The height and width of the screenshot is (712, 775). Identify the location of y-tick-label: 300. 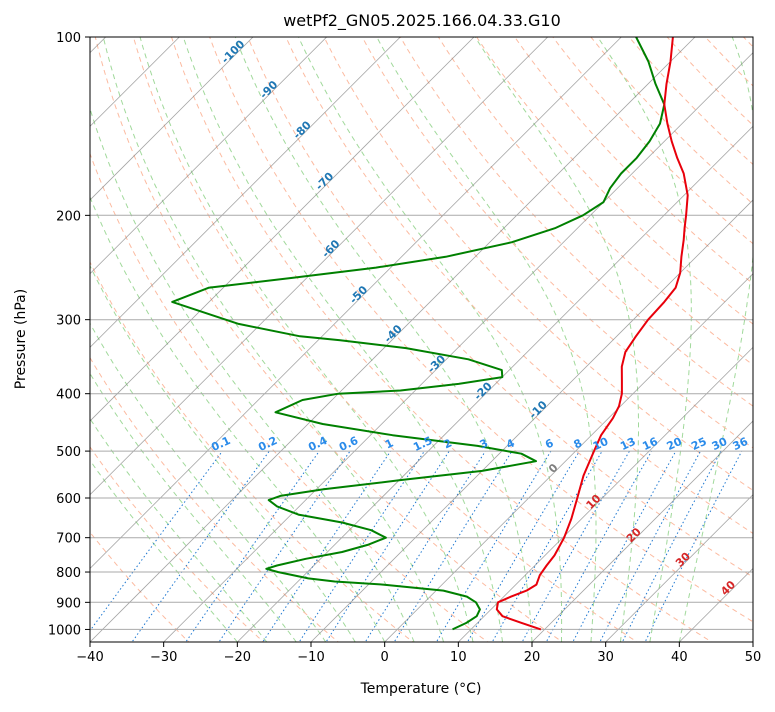
(68, 321).